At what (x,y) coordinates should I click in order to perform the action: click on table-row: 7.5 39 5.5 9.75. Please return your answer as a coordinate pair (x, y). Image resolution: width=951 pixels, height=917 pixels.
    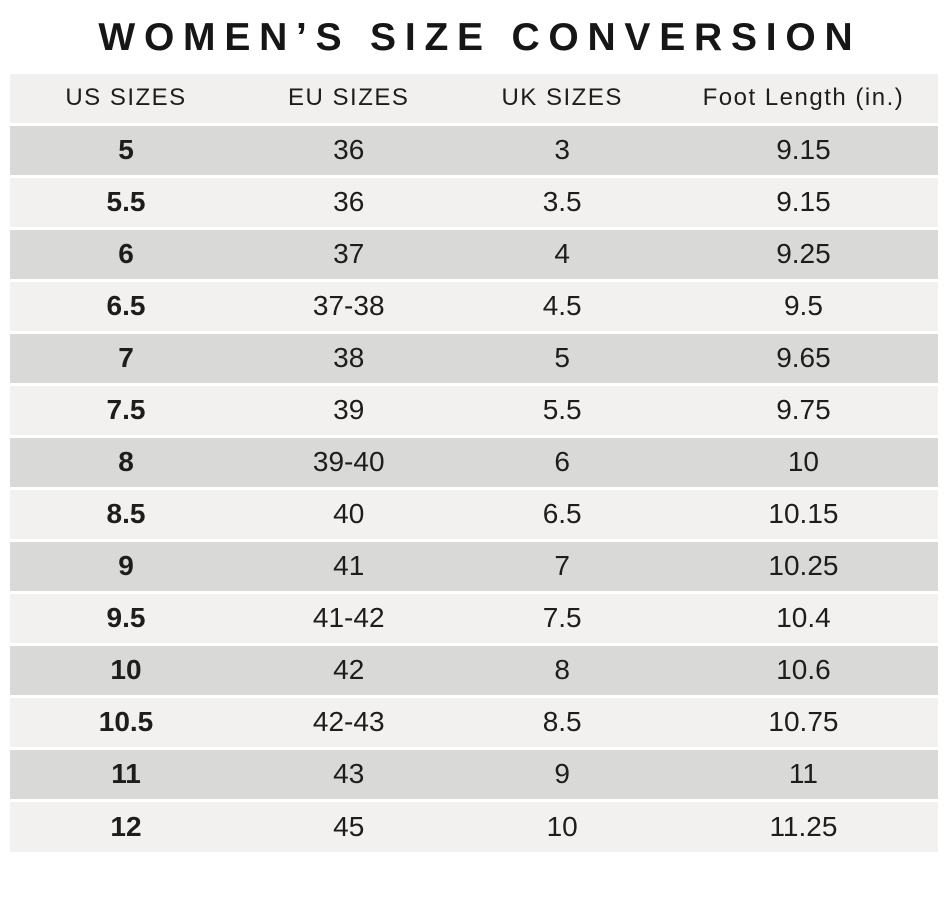
    Looking at the image, I should click on (474, 411).